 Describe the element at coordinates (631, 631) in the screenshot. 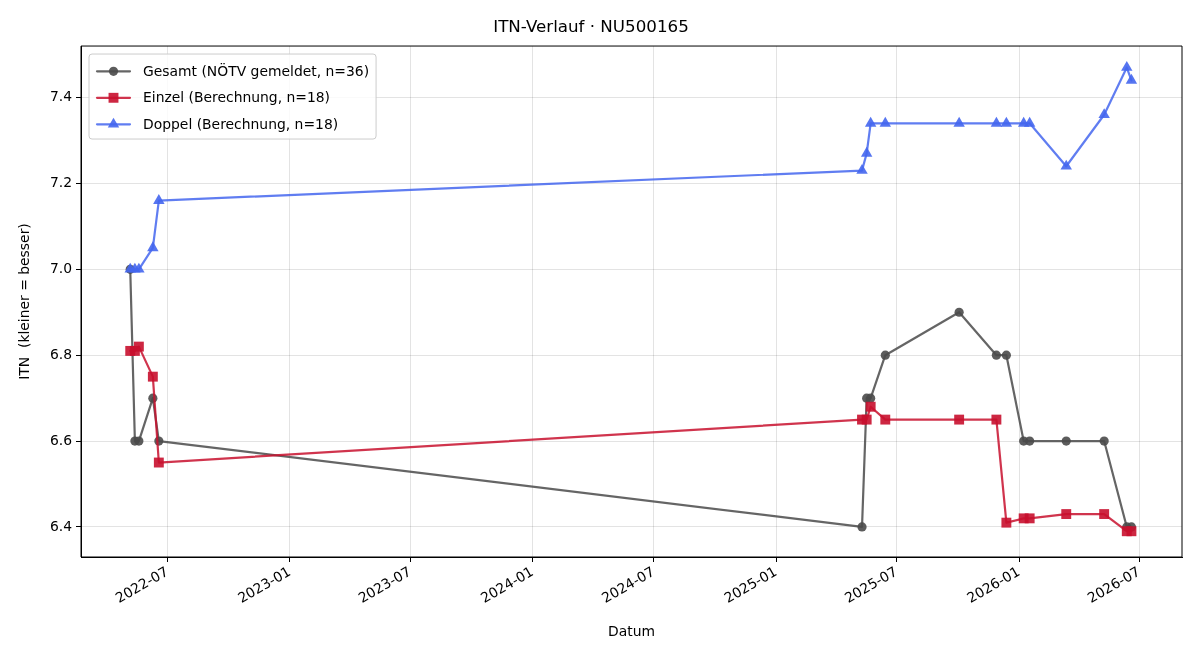

I see `x-axis-title: Datum` at that location.